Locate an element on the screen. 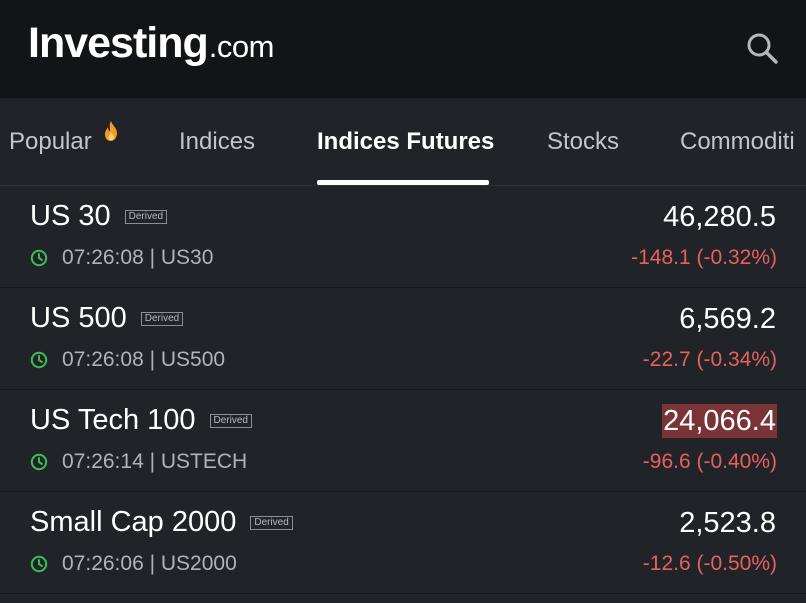  tab-indices: Indices is located at coordinates (217, 141).